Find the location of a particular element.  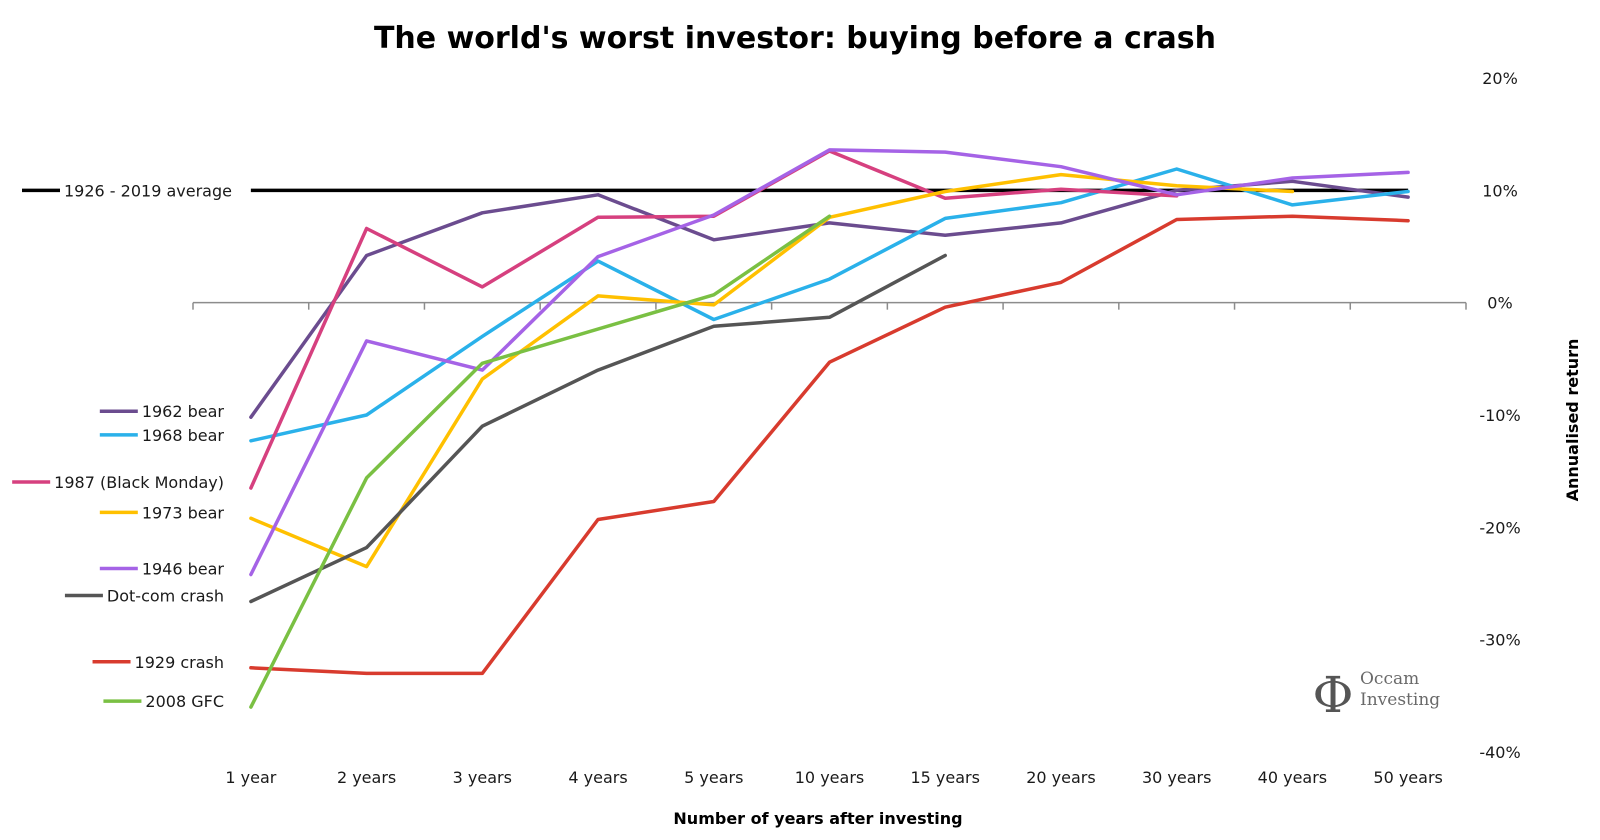

x-tick-label: 4 years is located at coordinates (597, 777).